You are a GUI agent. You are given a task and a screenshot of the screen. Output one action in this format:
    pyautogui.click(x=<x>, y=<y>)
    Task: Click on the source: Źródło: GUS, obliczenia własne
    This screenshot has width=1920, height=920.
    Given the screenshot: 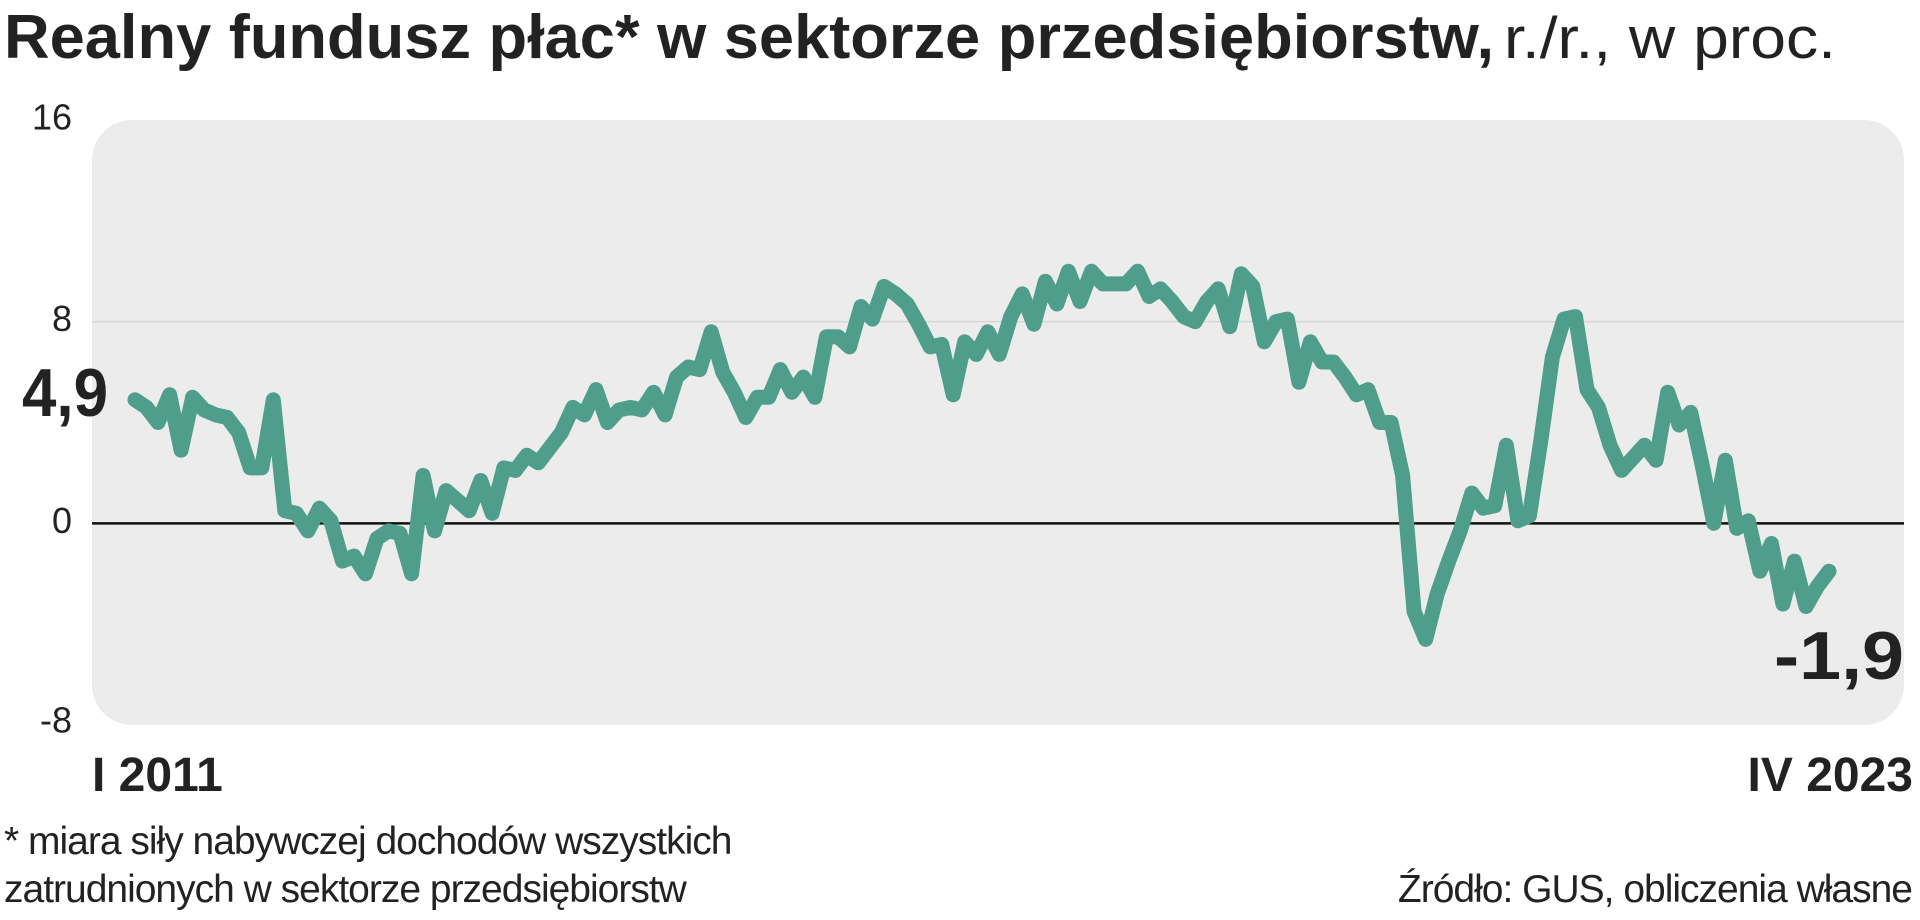 What is the action you would take?
    pyautogui.click(x=1655, y=889)
    